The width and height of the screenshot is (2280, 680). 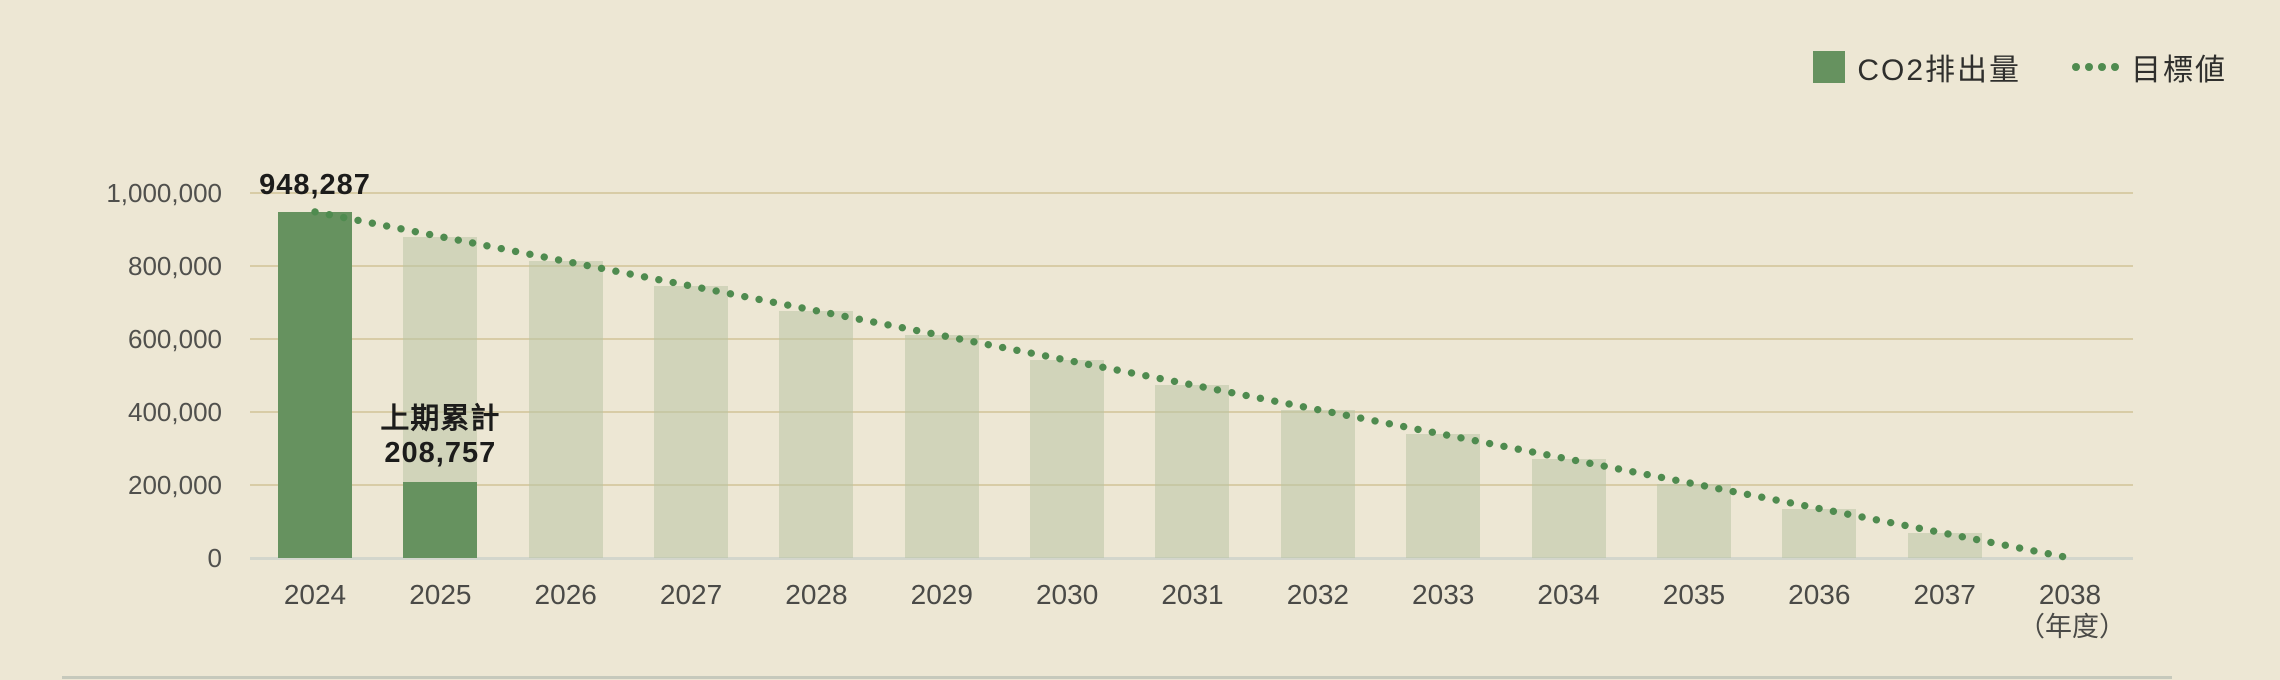 I want to click on gridline, so click(x=1191, y=193).